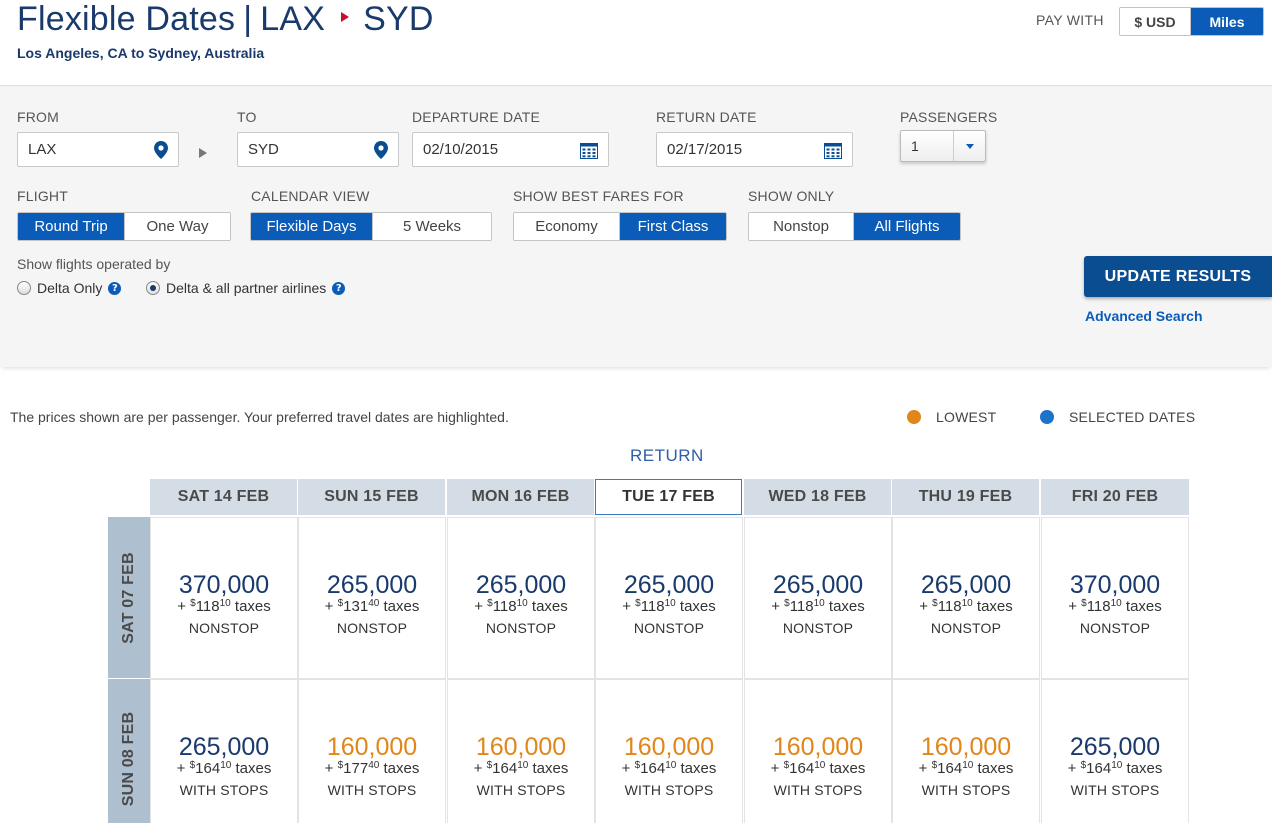 The image size is (1272, 823). What do you see at coordinates (153, 288) in the screenshot?
I see `partner-airlines-radio` at bounding box center [153, 288].